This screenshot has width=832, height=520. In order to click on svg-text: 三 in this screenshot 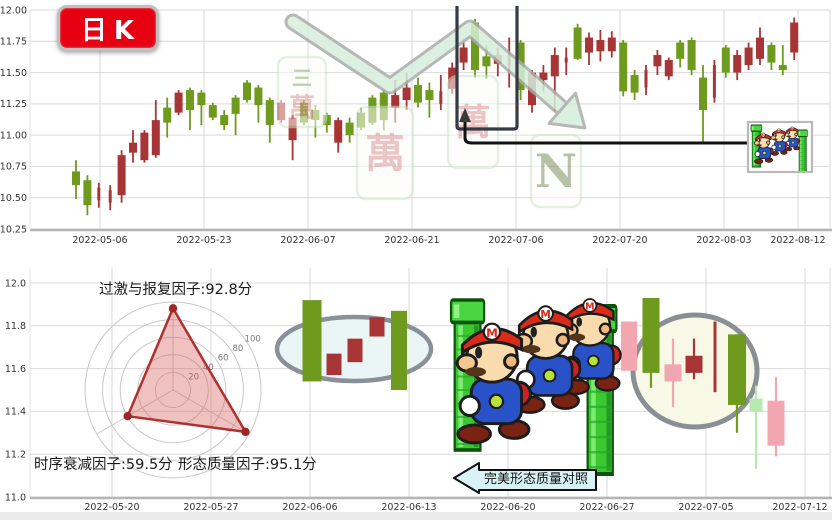, I will do `click(302, 78)`.